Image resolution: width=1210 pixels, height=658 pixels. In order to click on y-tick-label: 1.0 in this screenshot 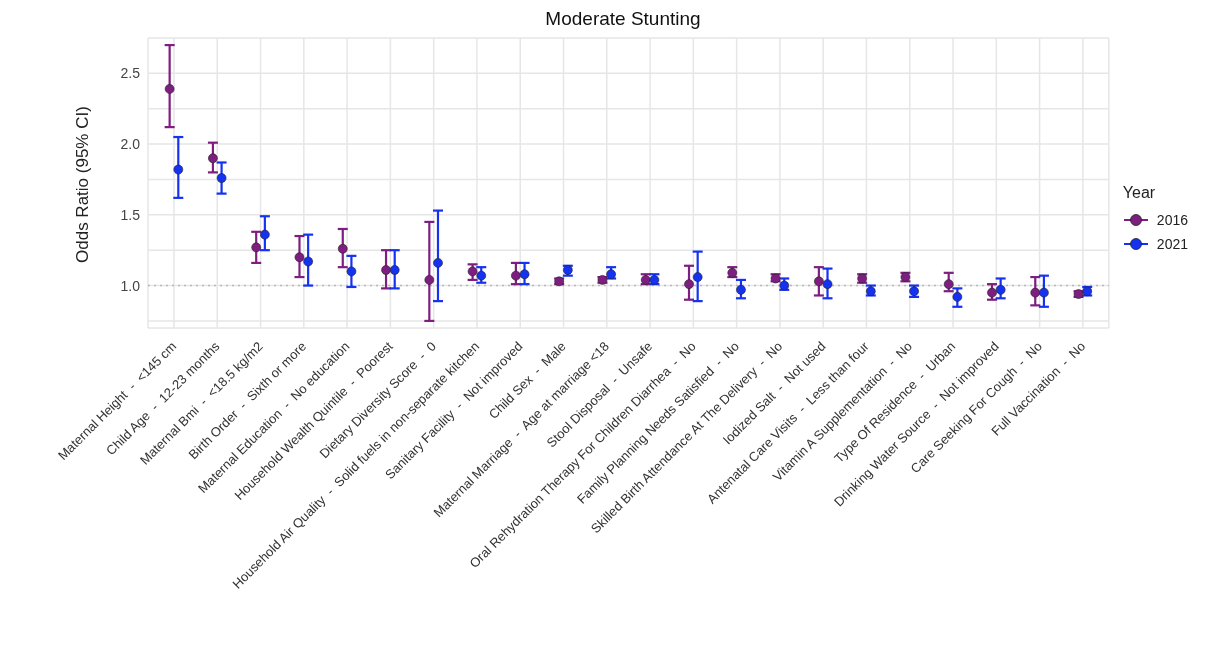, I will do `click(130, 285)`.